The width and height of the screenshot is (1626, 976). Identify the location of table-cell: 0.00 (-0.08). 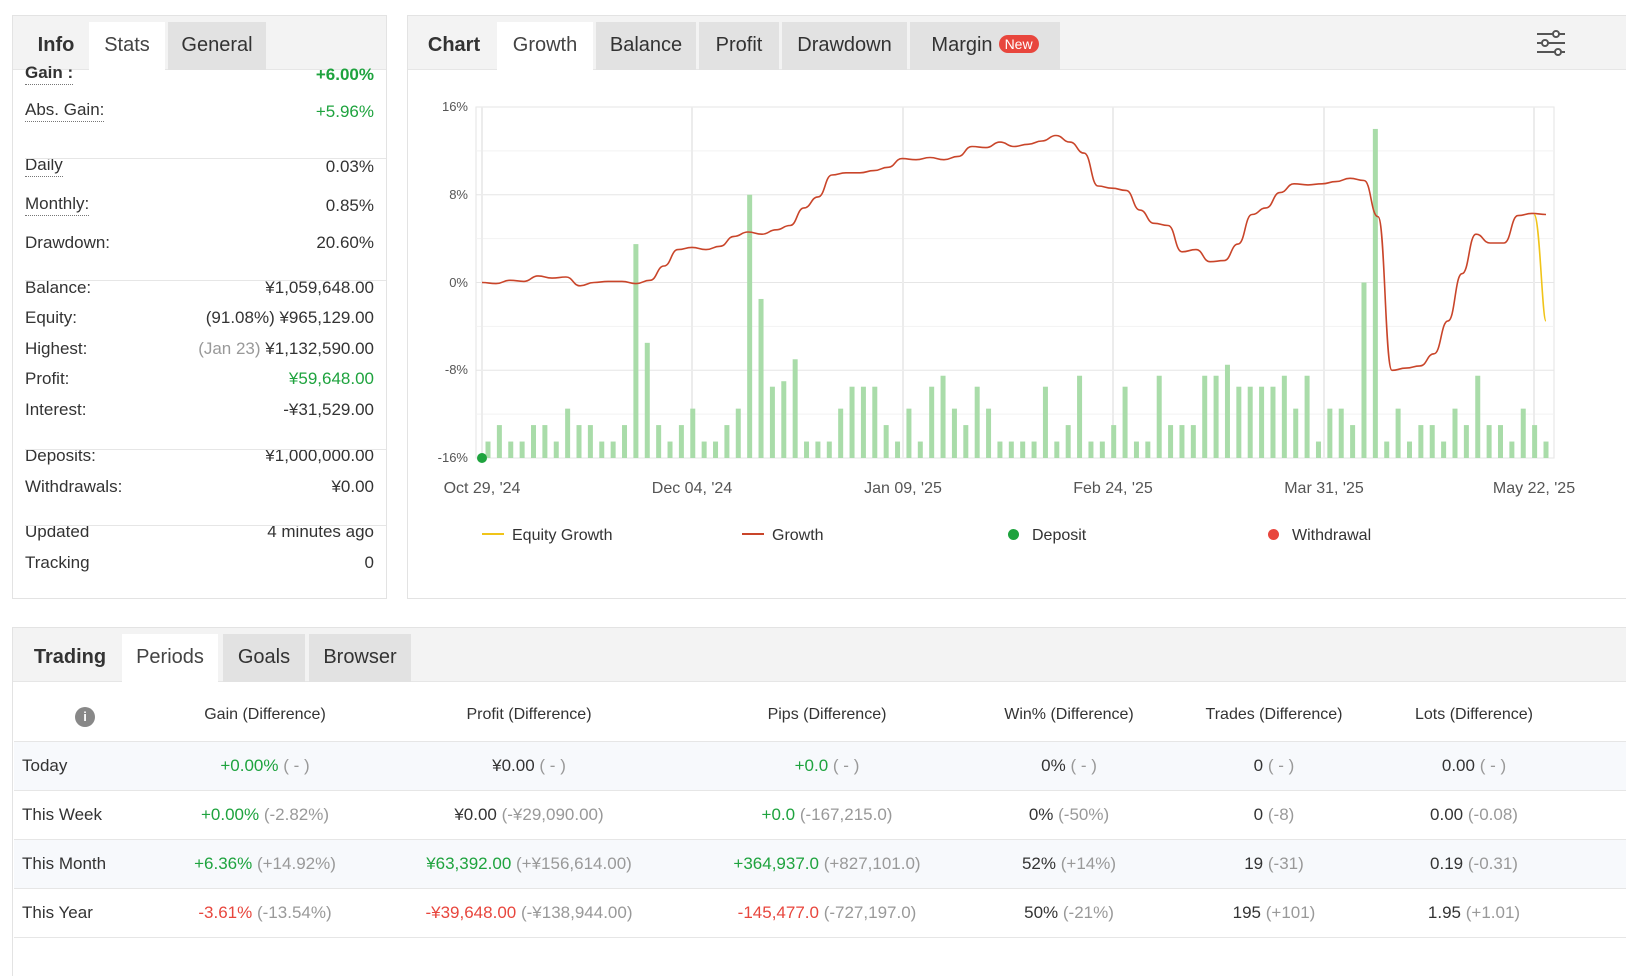
(1474, 815).